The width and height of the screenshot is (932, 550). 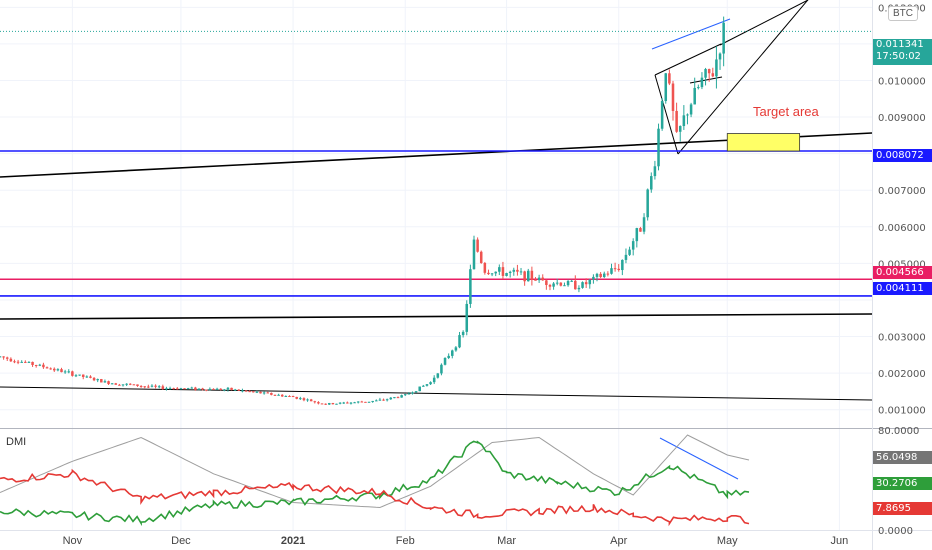 I want to click on price-axis-label: 0.001000, so click(x=902, y=411).